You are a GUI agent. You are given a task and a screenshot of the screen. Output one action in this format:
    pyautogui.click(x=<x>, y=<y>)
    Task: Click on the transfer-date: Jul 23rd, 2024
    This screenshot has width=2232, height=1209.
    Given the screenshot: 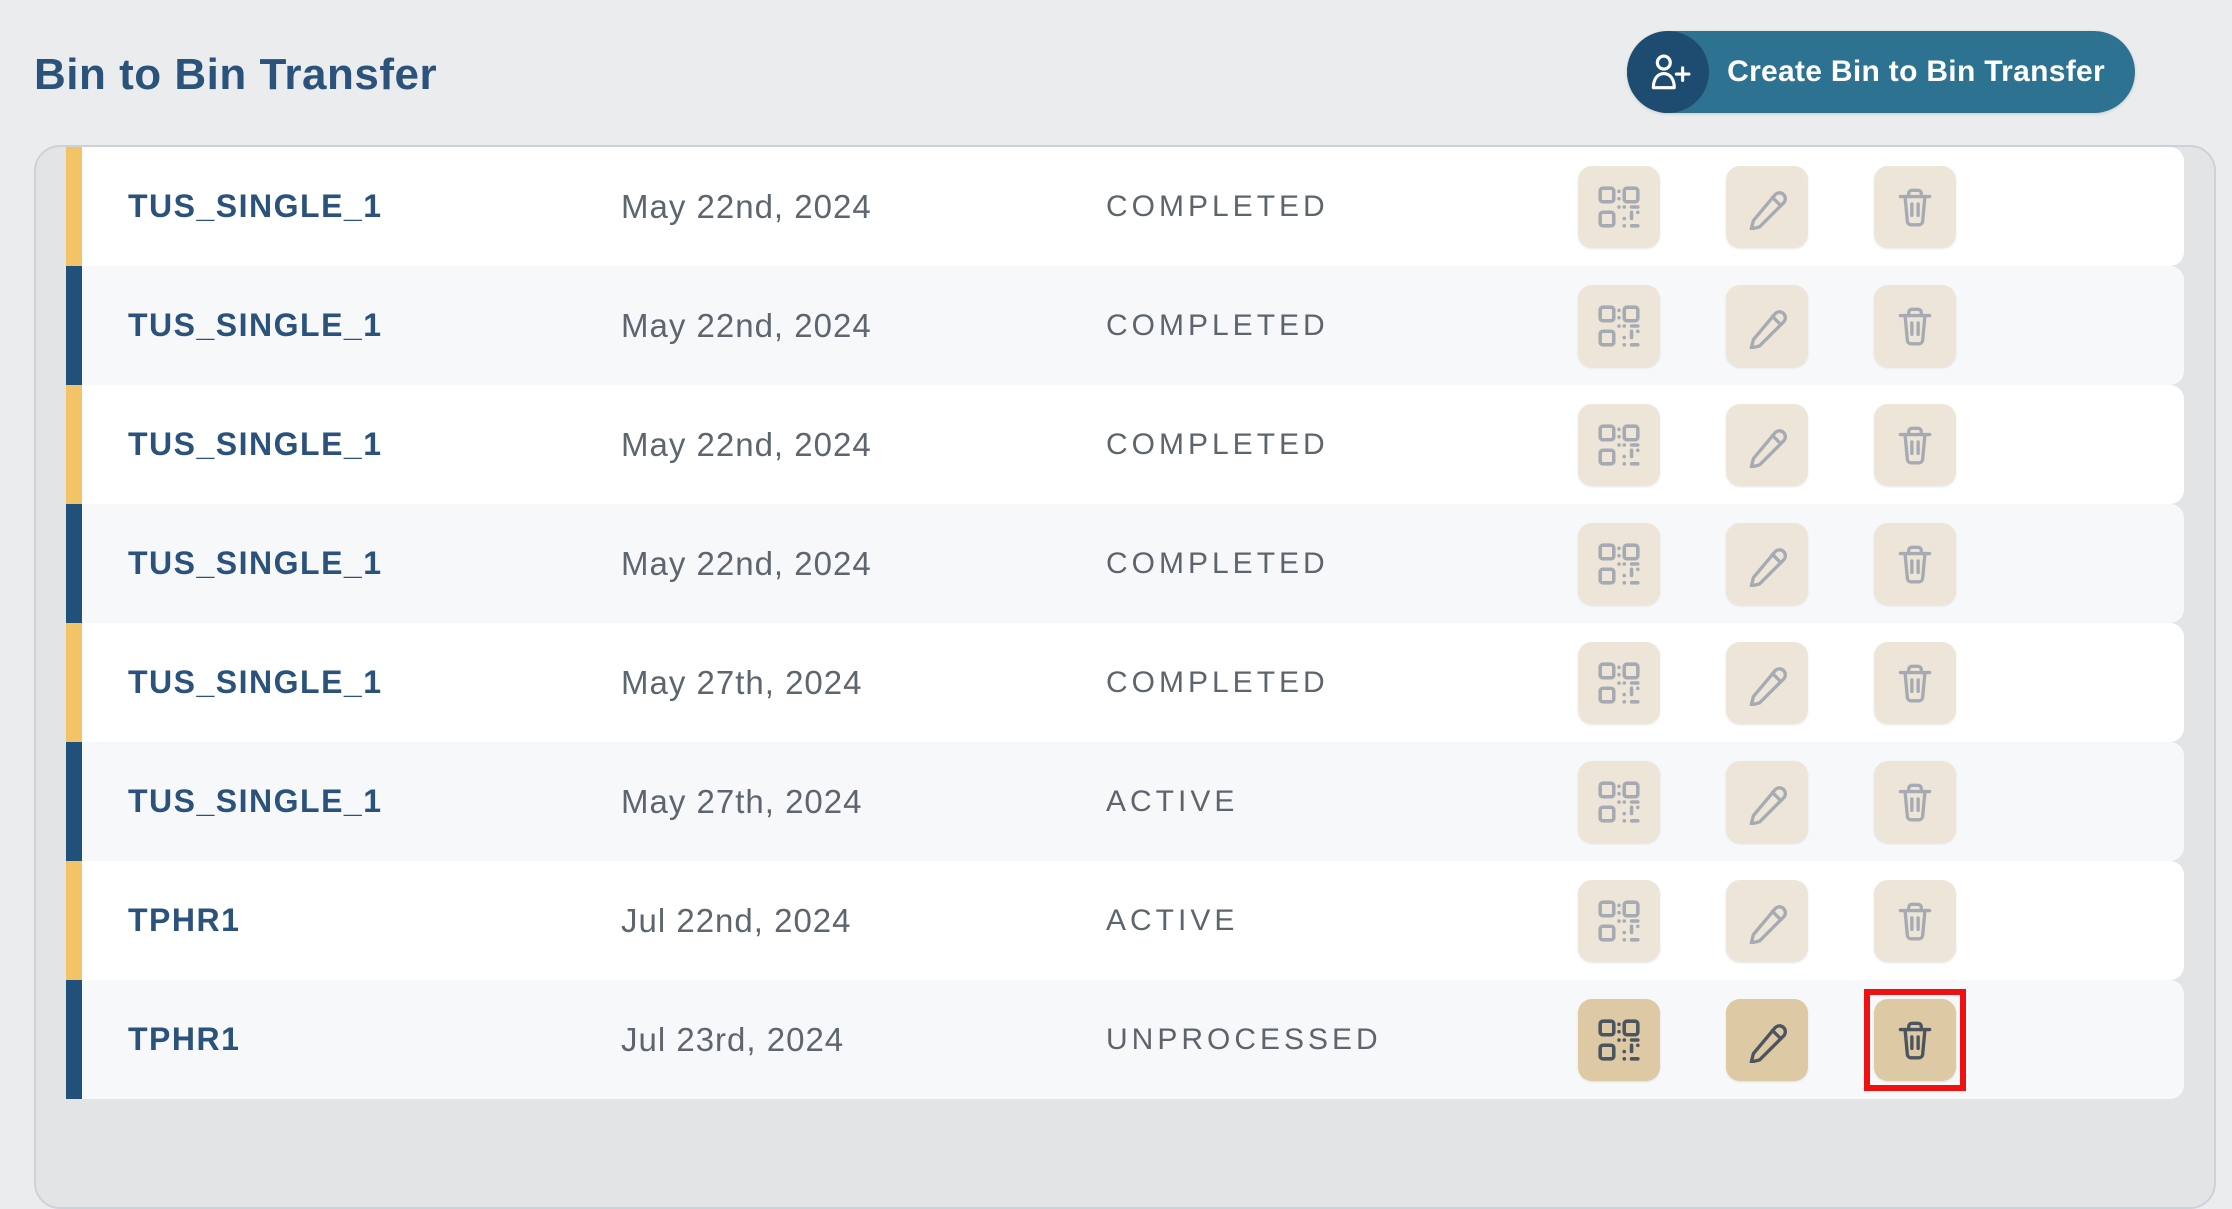 What is the action you would take?
    pyautogui.click(x=733, y=1039)
    